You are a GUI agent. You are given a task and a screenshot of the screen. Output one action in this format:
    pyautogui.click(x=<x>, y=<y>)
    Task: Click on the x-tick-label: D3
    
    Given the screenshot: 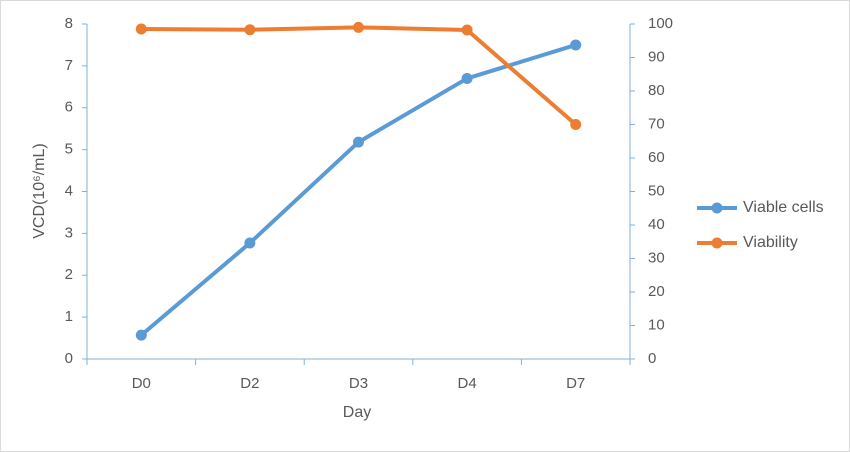 What is the action you would take?
    pyautogui.click(x=358, y=383)
    